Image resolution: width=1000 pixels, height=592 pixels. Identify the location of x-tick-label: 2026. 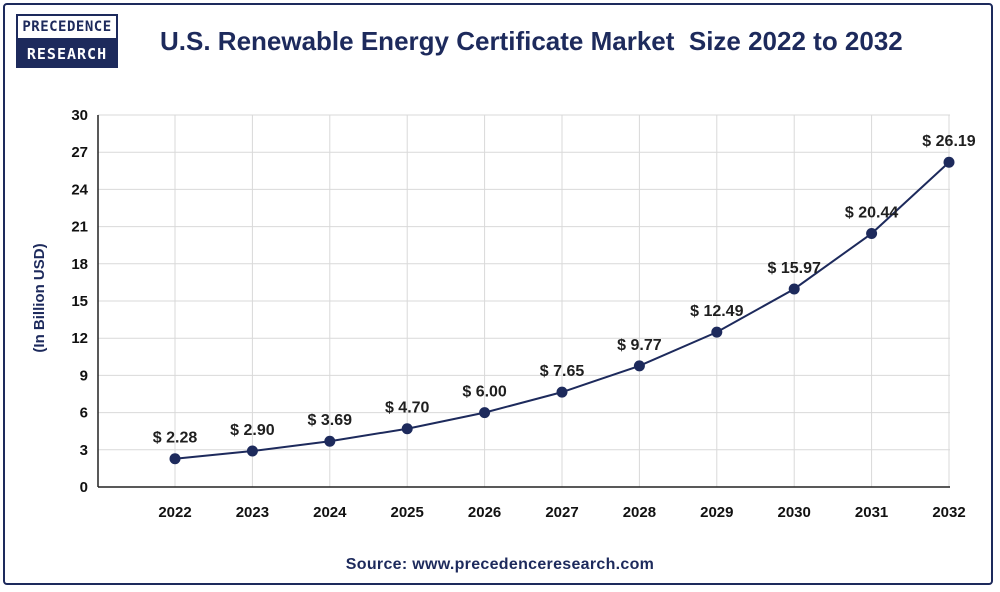
(484, 512).